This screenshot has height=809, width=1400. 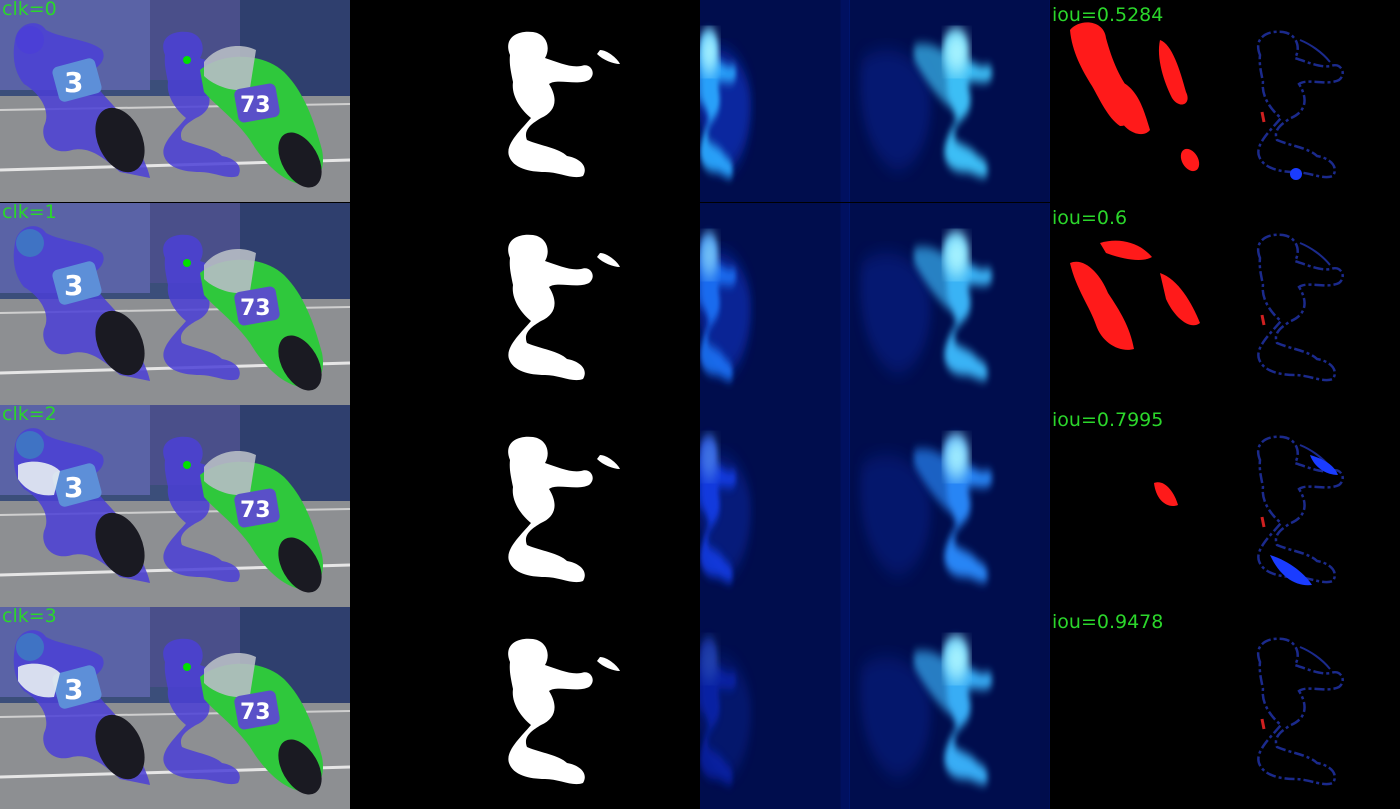 What do you see at coordinates (29, 617) in the screenshot?
I see `click-count-label: clk=3` at bounding box center [29, 617].